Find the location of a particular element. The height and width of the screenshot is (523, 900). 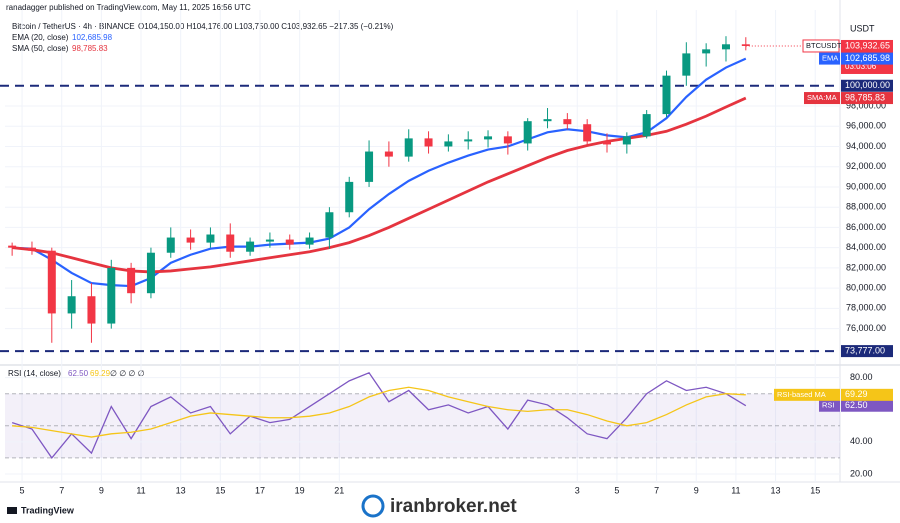

level-label: 73,777.00 is located at coordinates (865, 350).